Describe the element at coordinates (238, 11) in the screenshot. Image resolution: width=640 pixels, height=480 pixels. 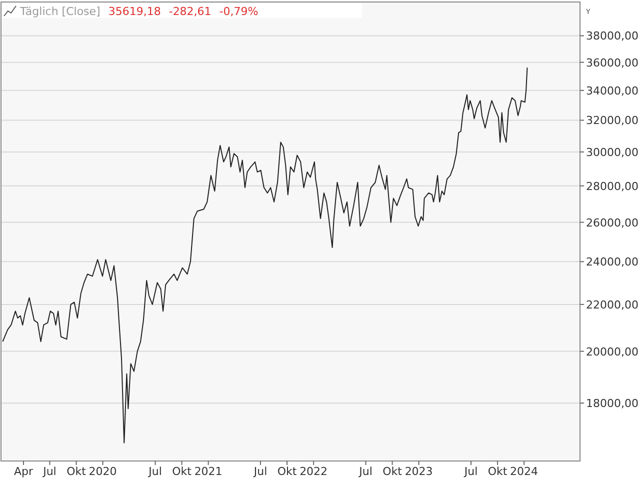
I see `annotation: -0,79%` at that location.